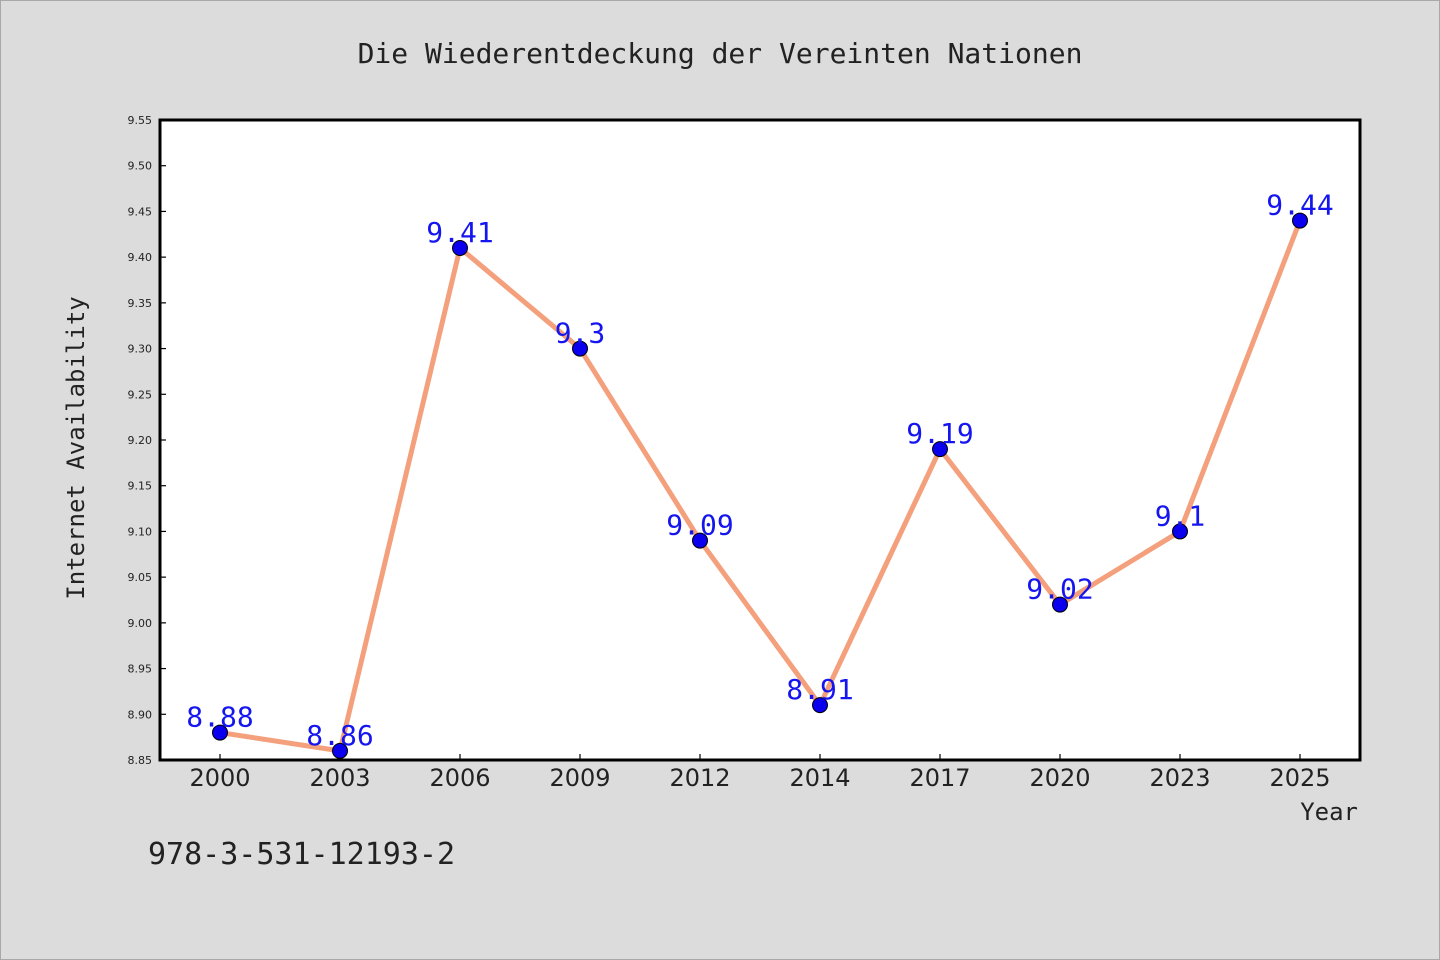  What do you see at coordinates (301, 854) in the screenshot?
I see `isbn-footnote: 978-3-531-12193-2` at bounding box center [301, 854].